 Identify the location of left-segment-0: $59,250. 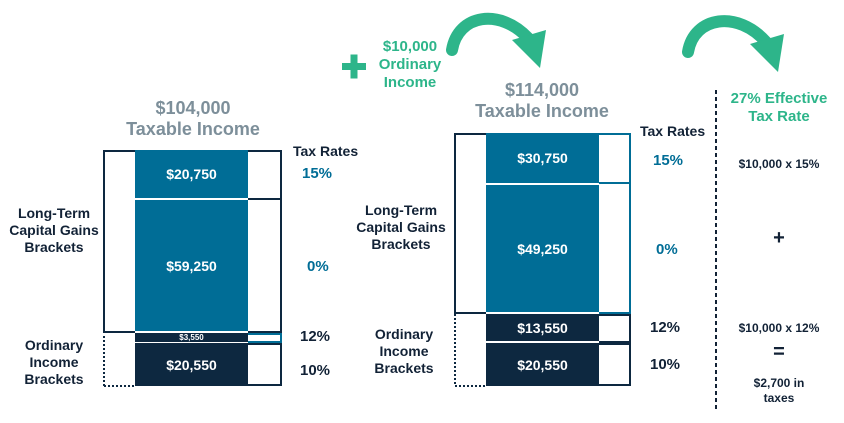
(191, 265).